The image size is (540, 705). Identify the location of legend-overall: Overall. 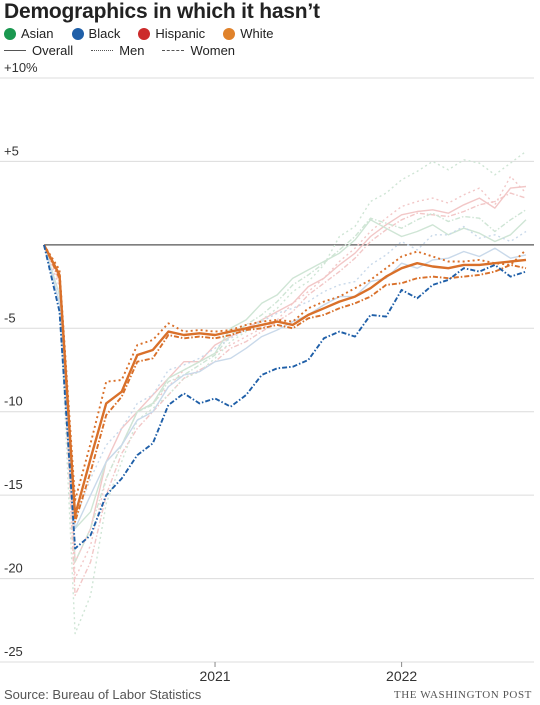
(38, 50).